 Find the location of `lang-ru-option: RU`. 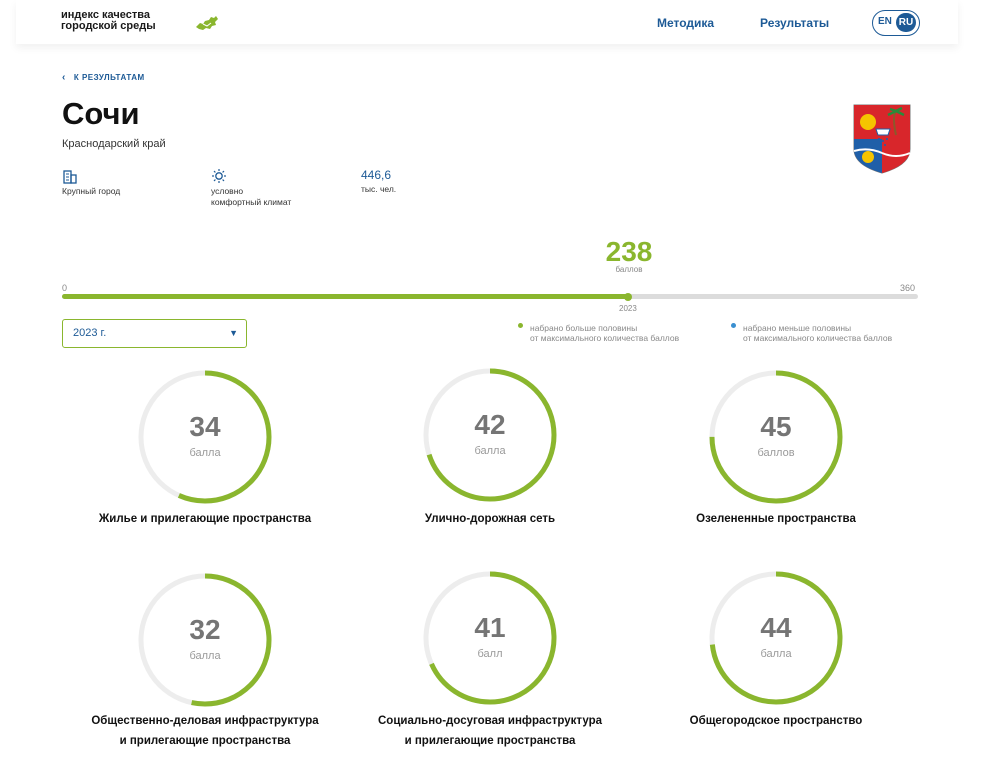

lang-ru-option: RU is located at coordinates (906, 22).